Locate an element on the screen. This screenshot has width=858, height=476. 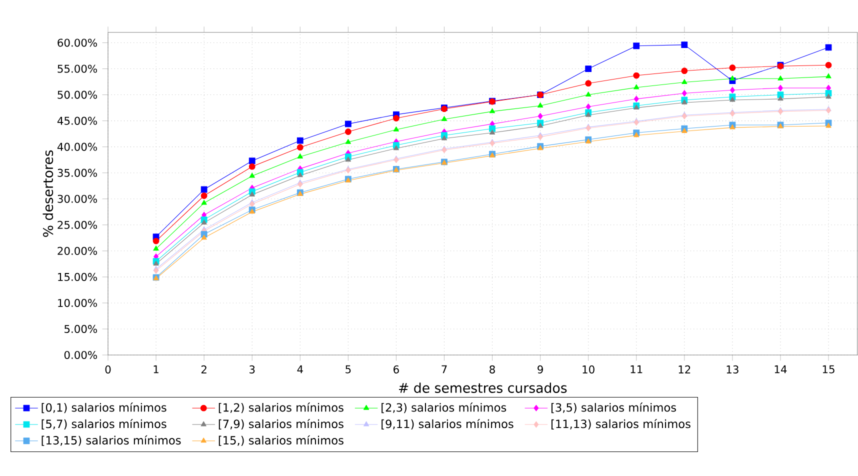
legend-label: [0,1) salarios mínimos is located at coordinates (104, 408).